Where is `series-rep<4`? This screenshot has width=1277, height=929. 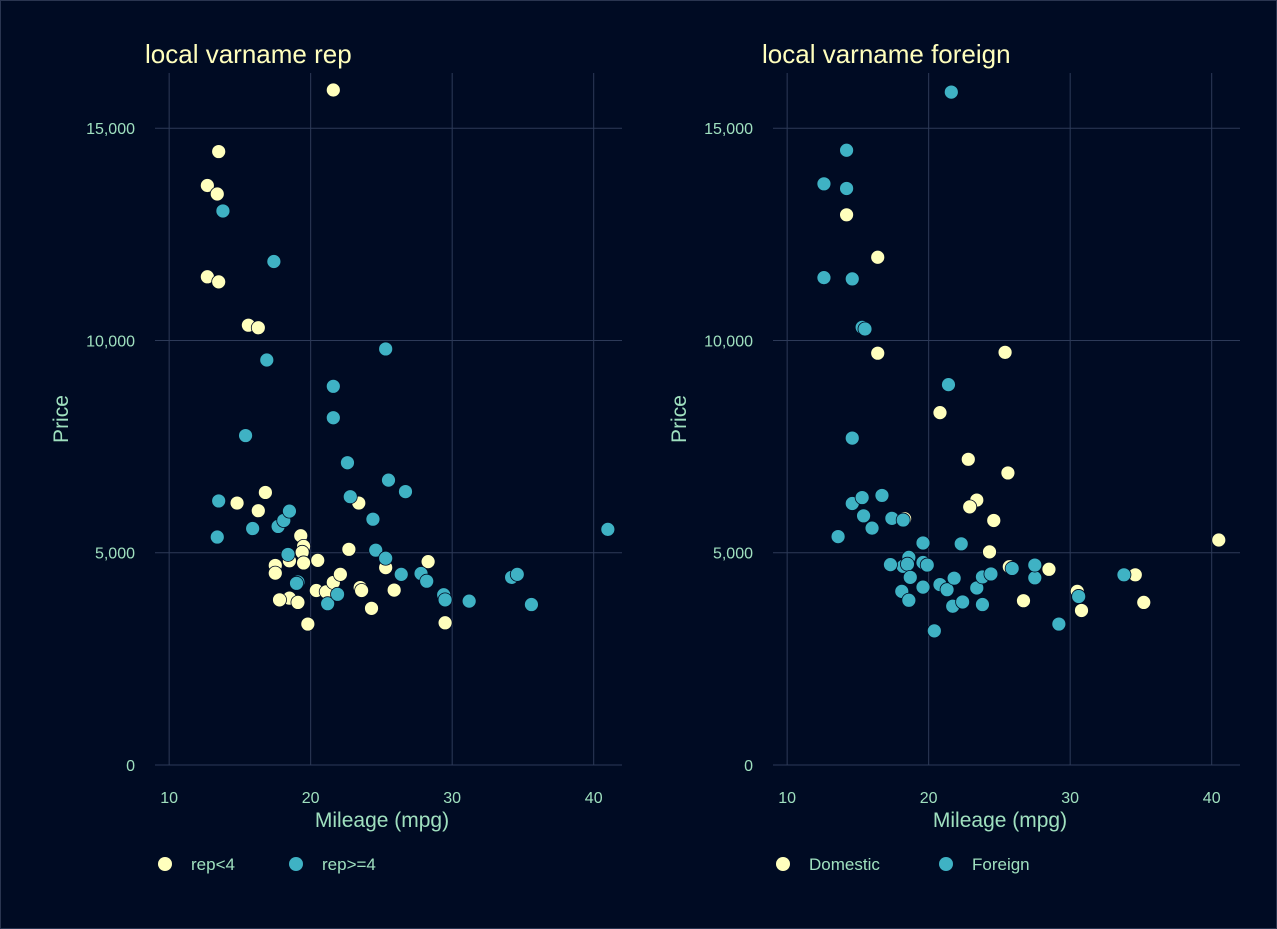
series-rep<4 is located at coordinates (326, 357).